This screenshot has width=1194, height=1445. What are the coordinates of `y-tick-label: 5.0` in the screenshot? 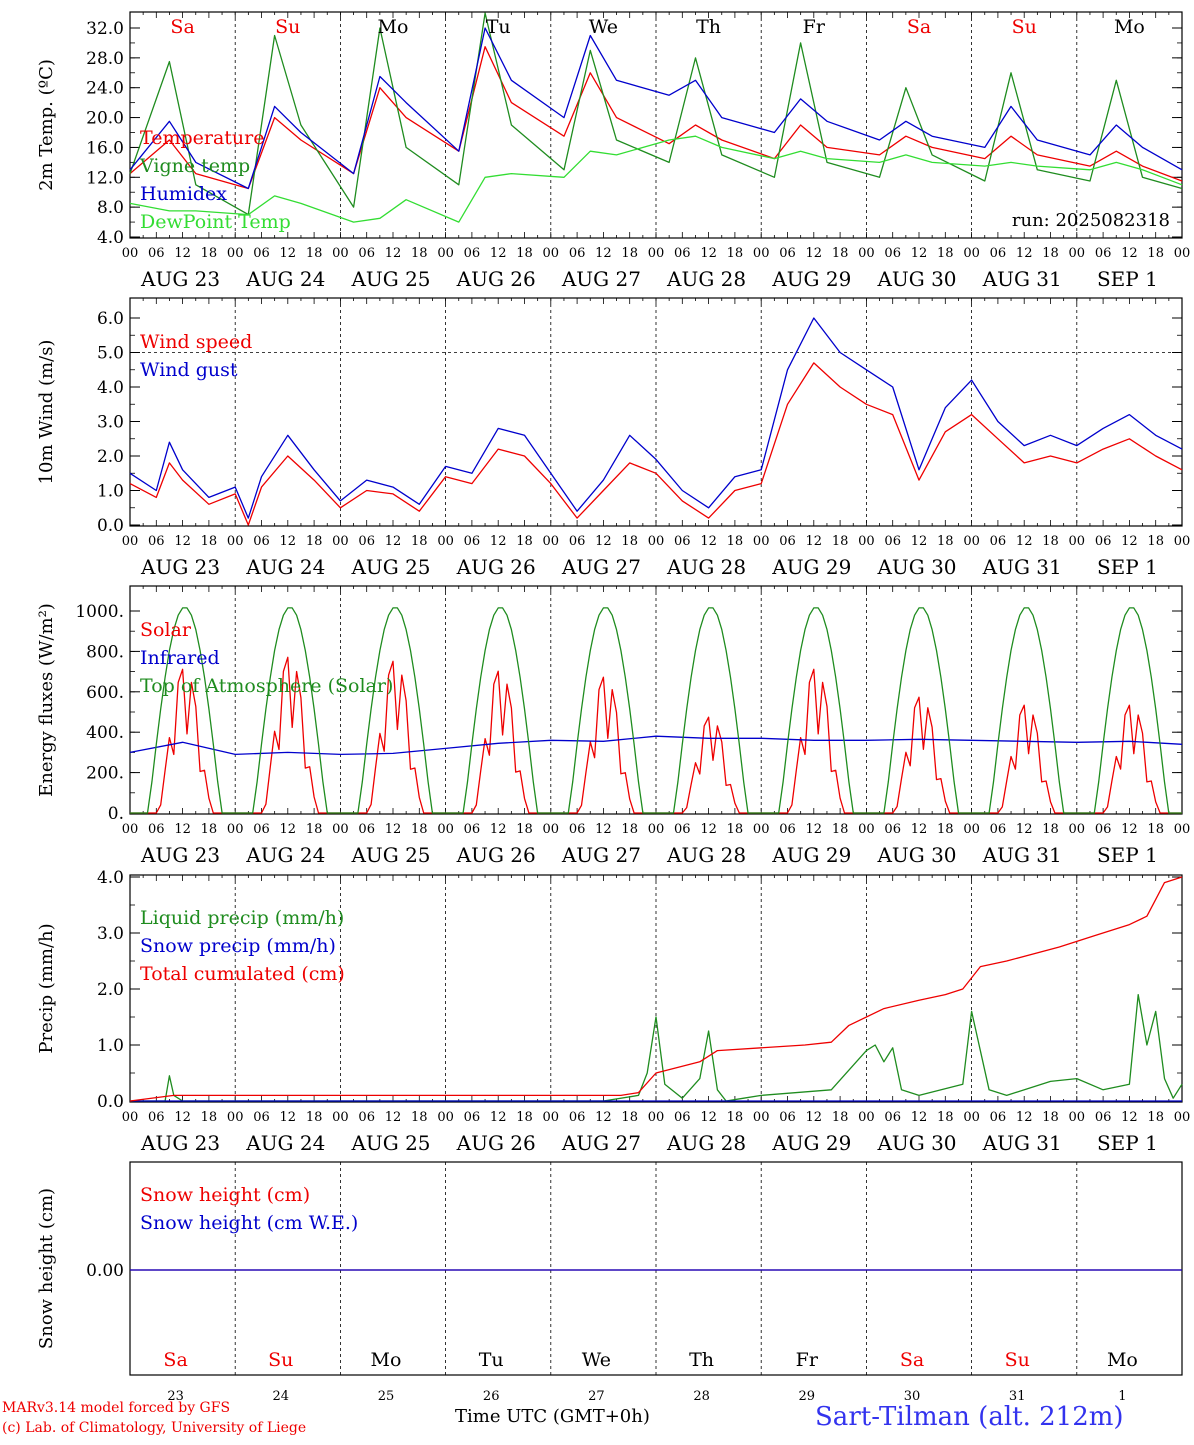 It's located at (110, 354).